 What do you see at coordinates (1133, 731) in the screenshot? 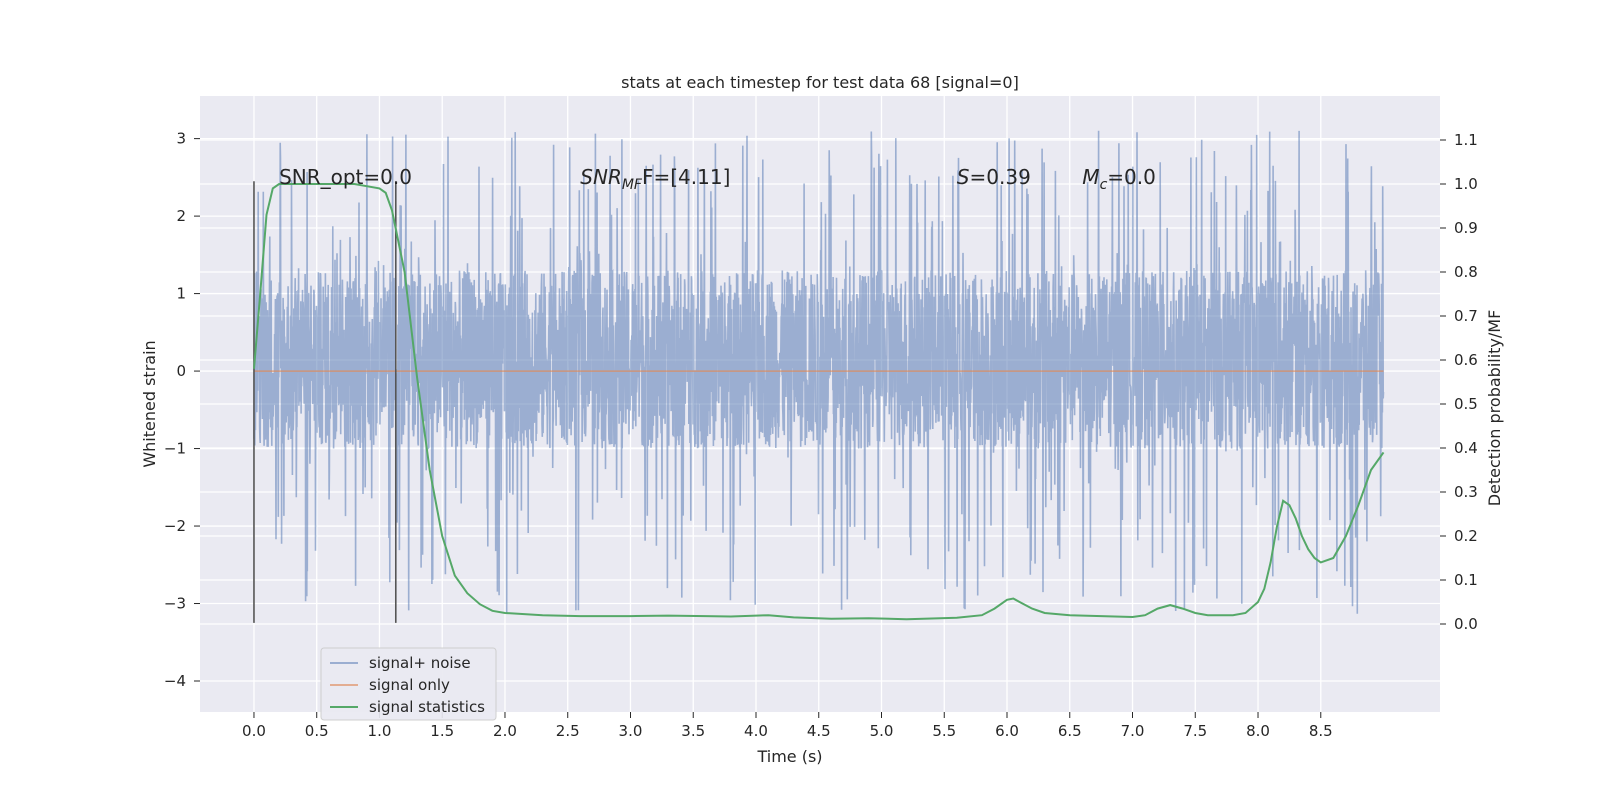
I see `x-tick-label: 7.0` at bounding box center [1133, 731].